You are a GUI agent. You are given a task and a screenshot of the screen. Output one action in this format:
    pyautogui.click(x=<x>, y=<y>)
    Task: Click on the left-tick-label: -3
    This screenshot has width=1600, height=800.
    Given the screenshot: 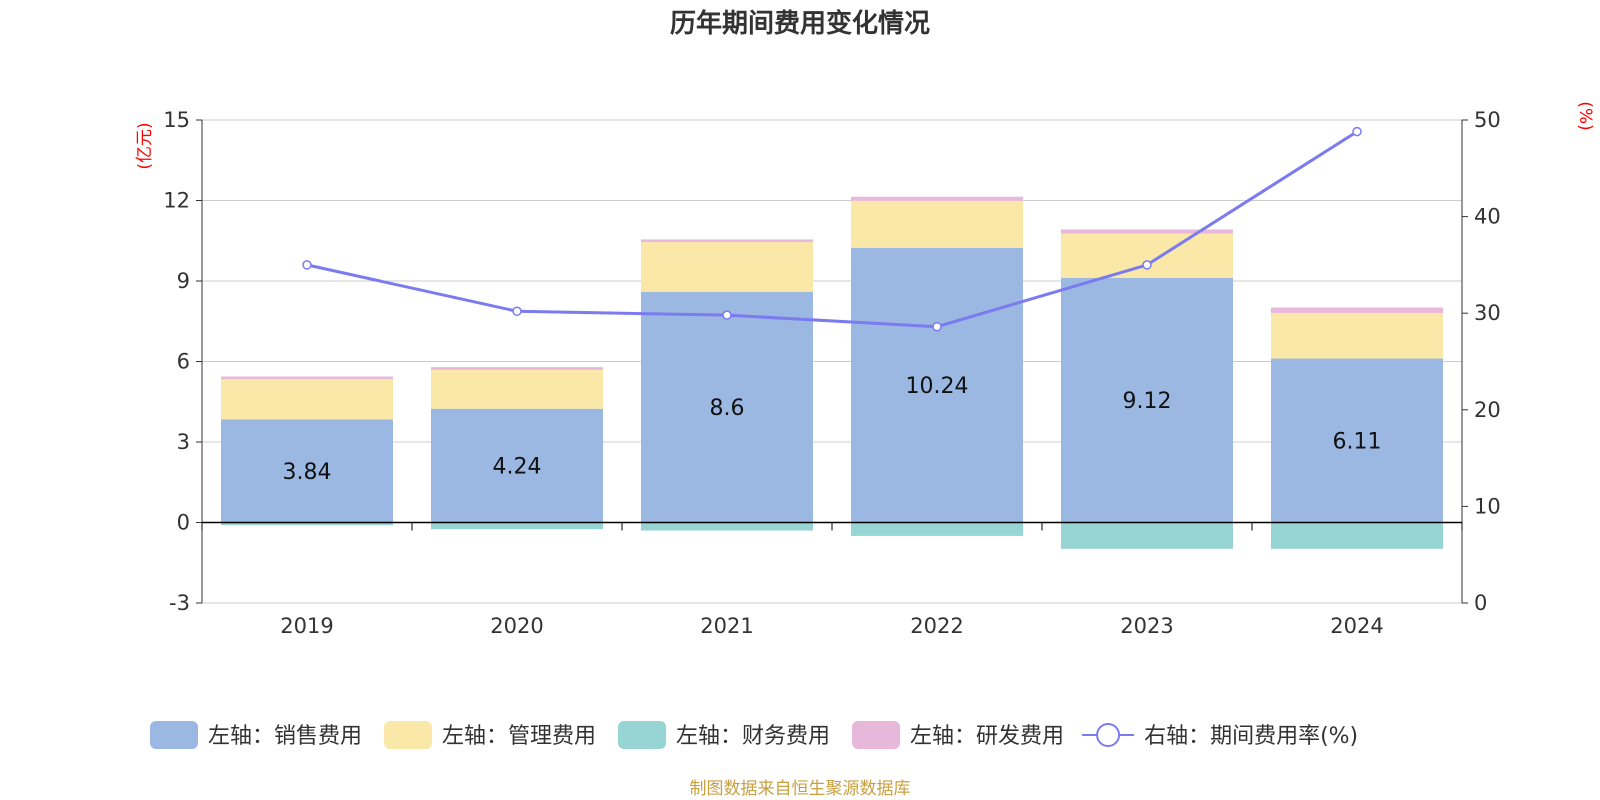 What is the action you would take?
    pyautogui.click(x=179, y=603)
    